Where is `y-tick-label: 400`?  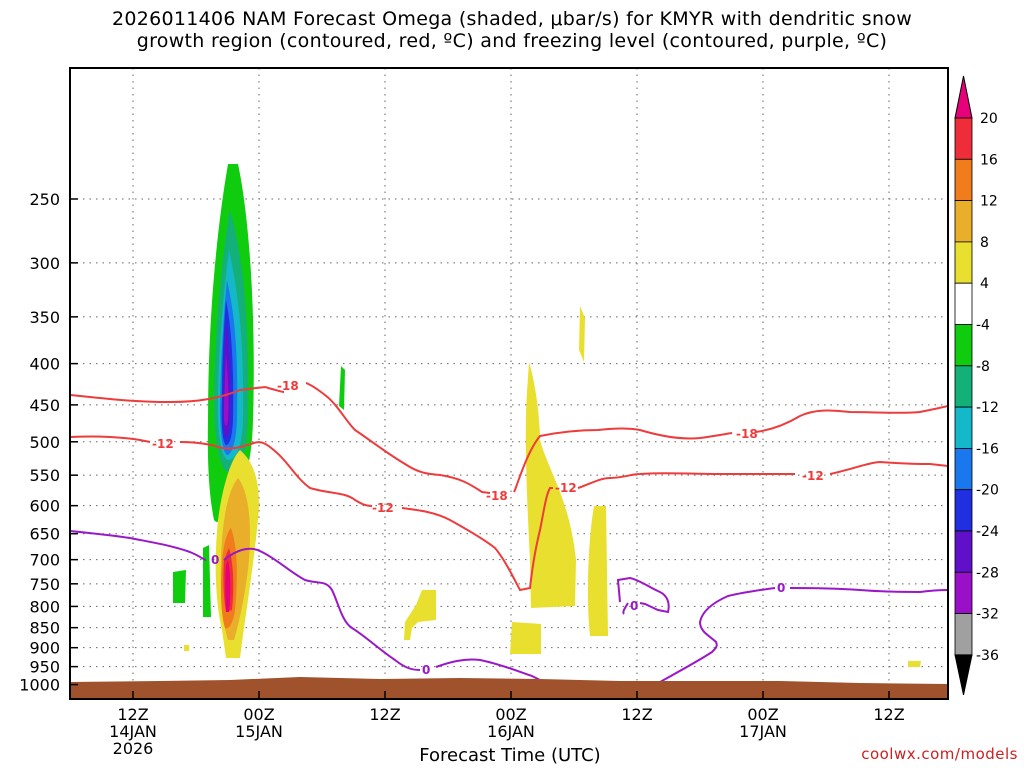 y-tick-label: 400 is located at coordinates (44, 364).